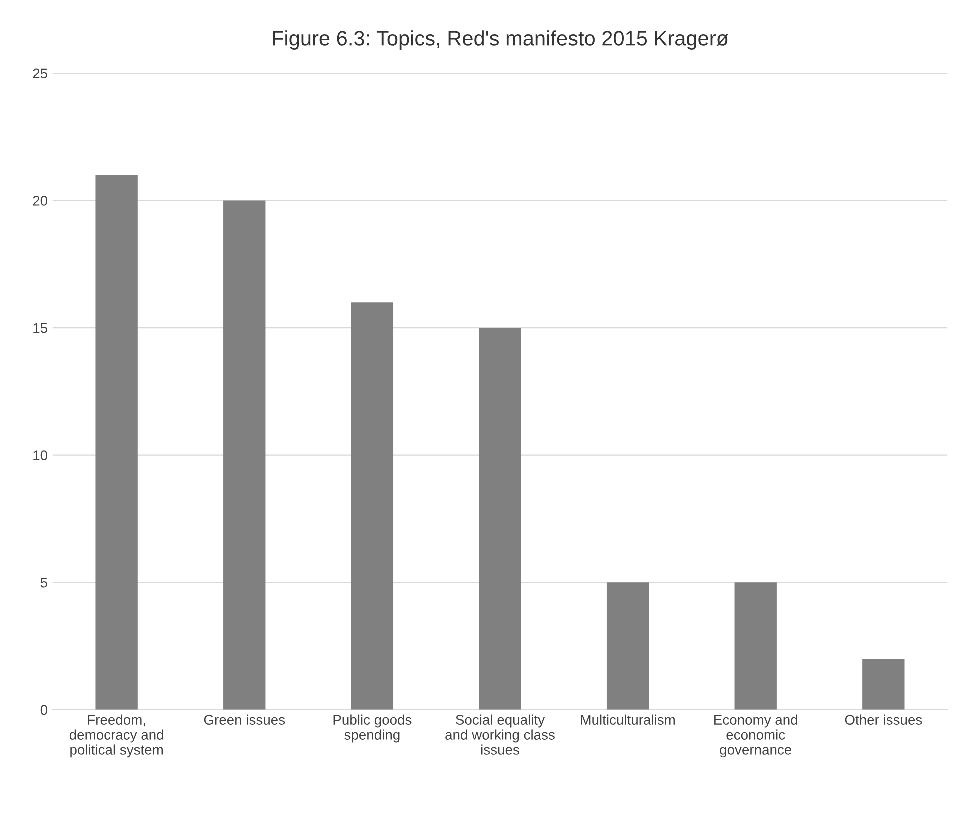 This screenshot has width=962, height=816. Describe the element at coordinates (501, 40) in the screenshot. I see `chart-title: Figure 6.3: Topics, Red's manifesto 2015 Kragerø` at that location.